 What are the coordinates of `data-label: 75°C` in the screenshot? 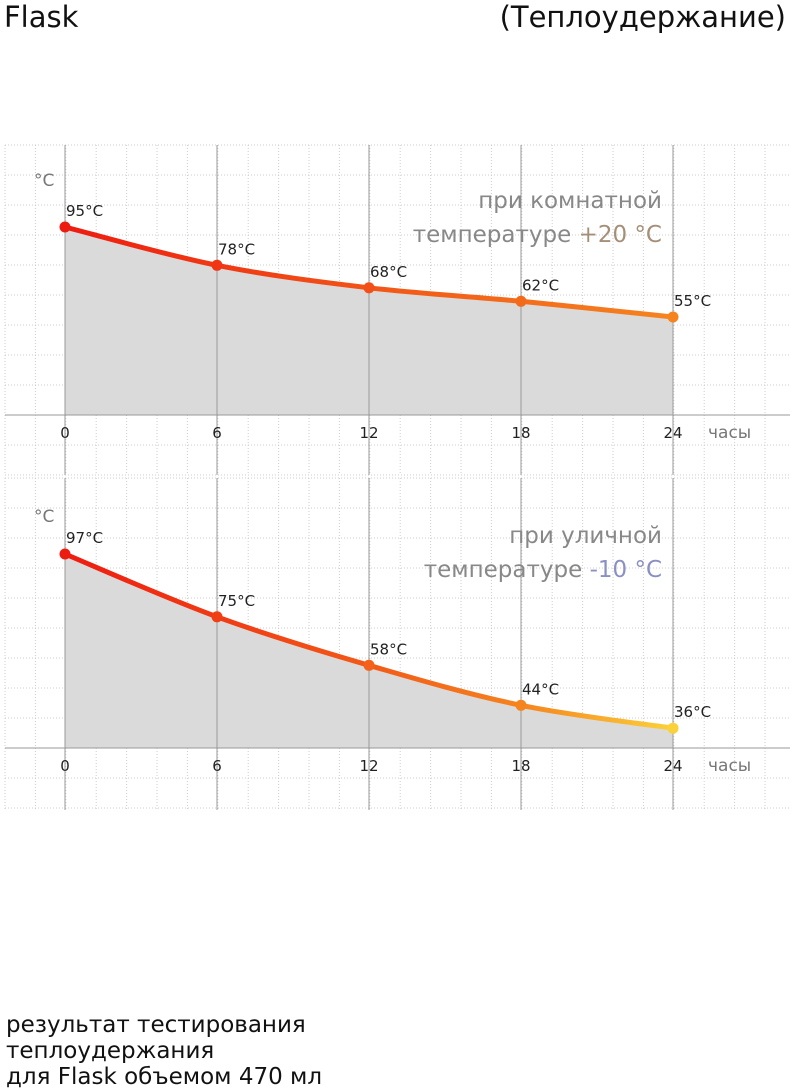 It's located at (236, 601).